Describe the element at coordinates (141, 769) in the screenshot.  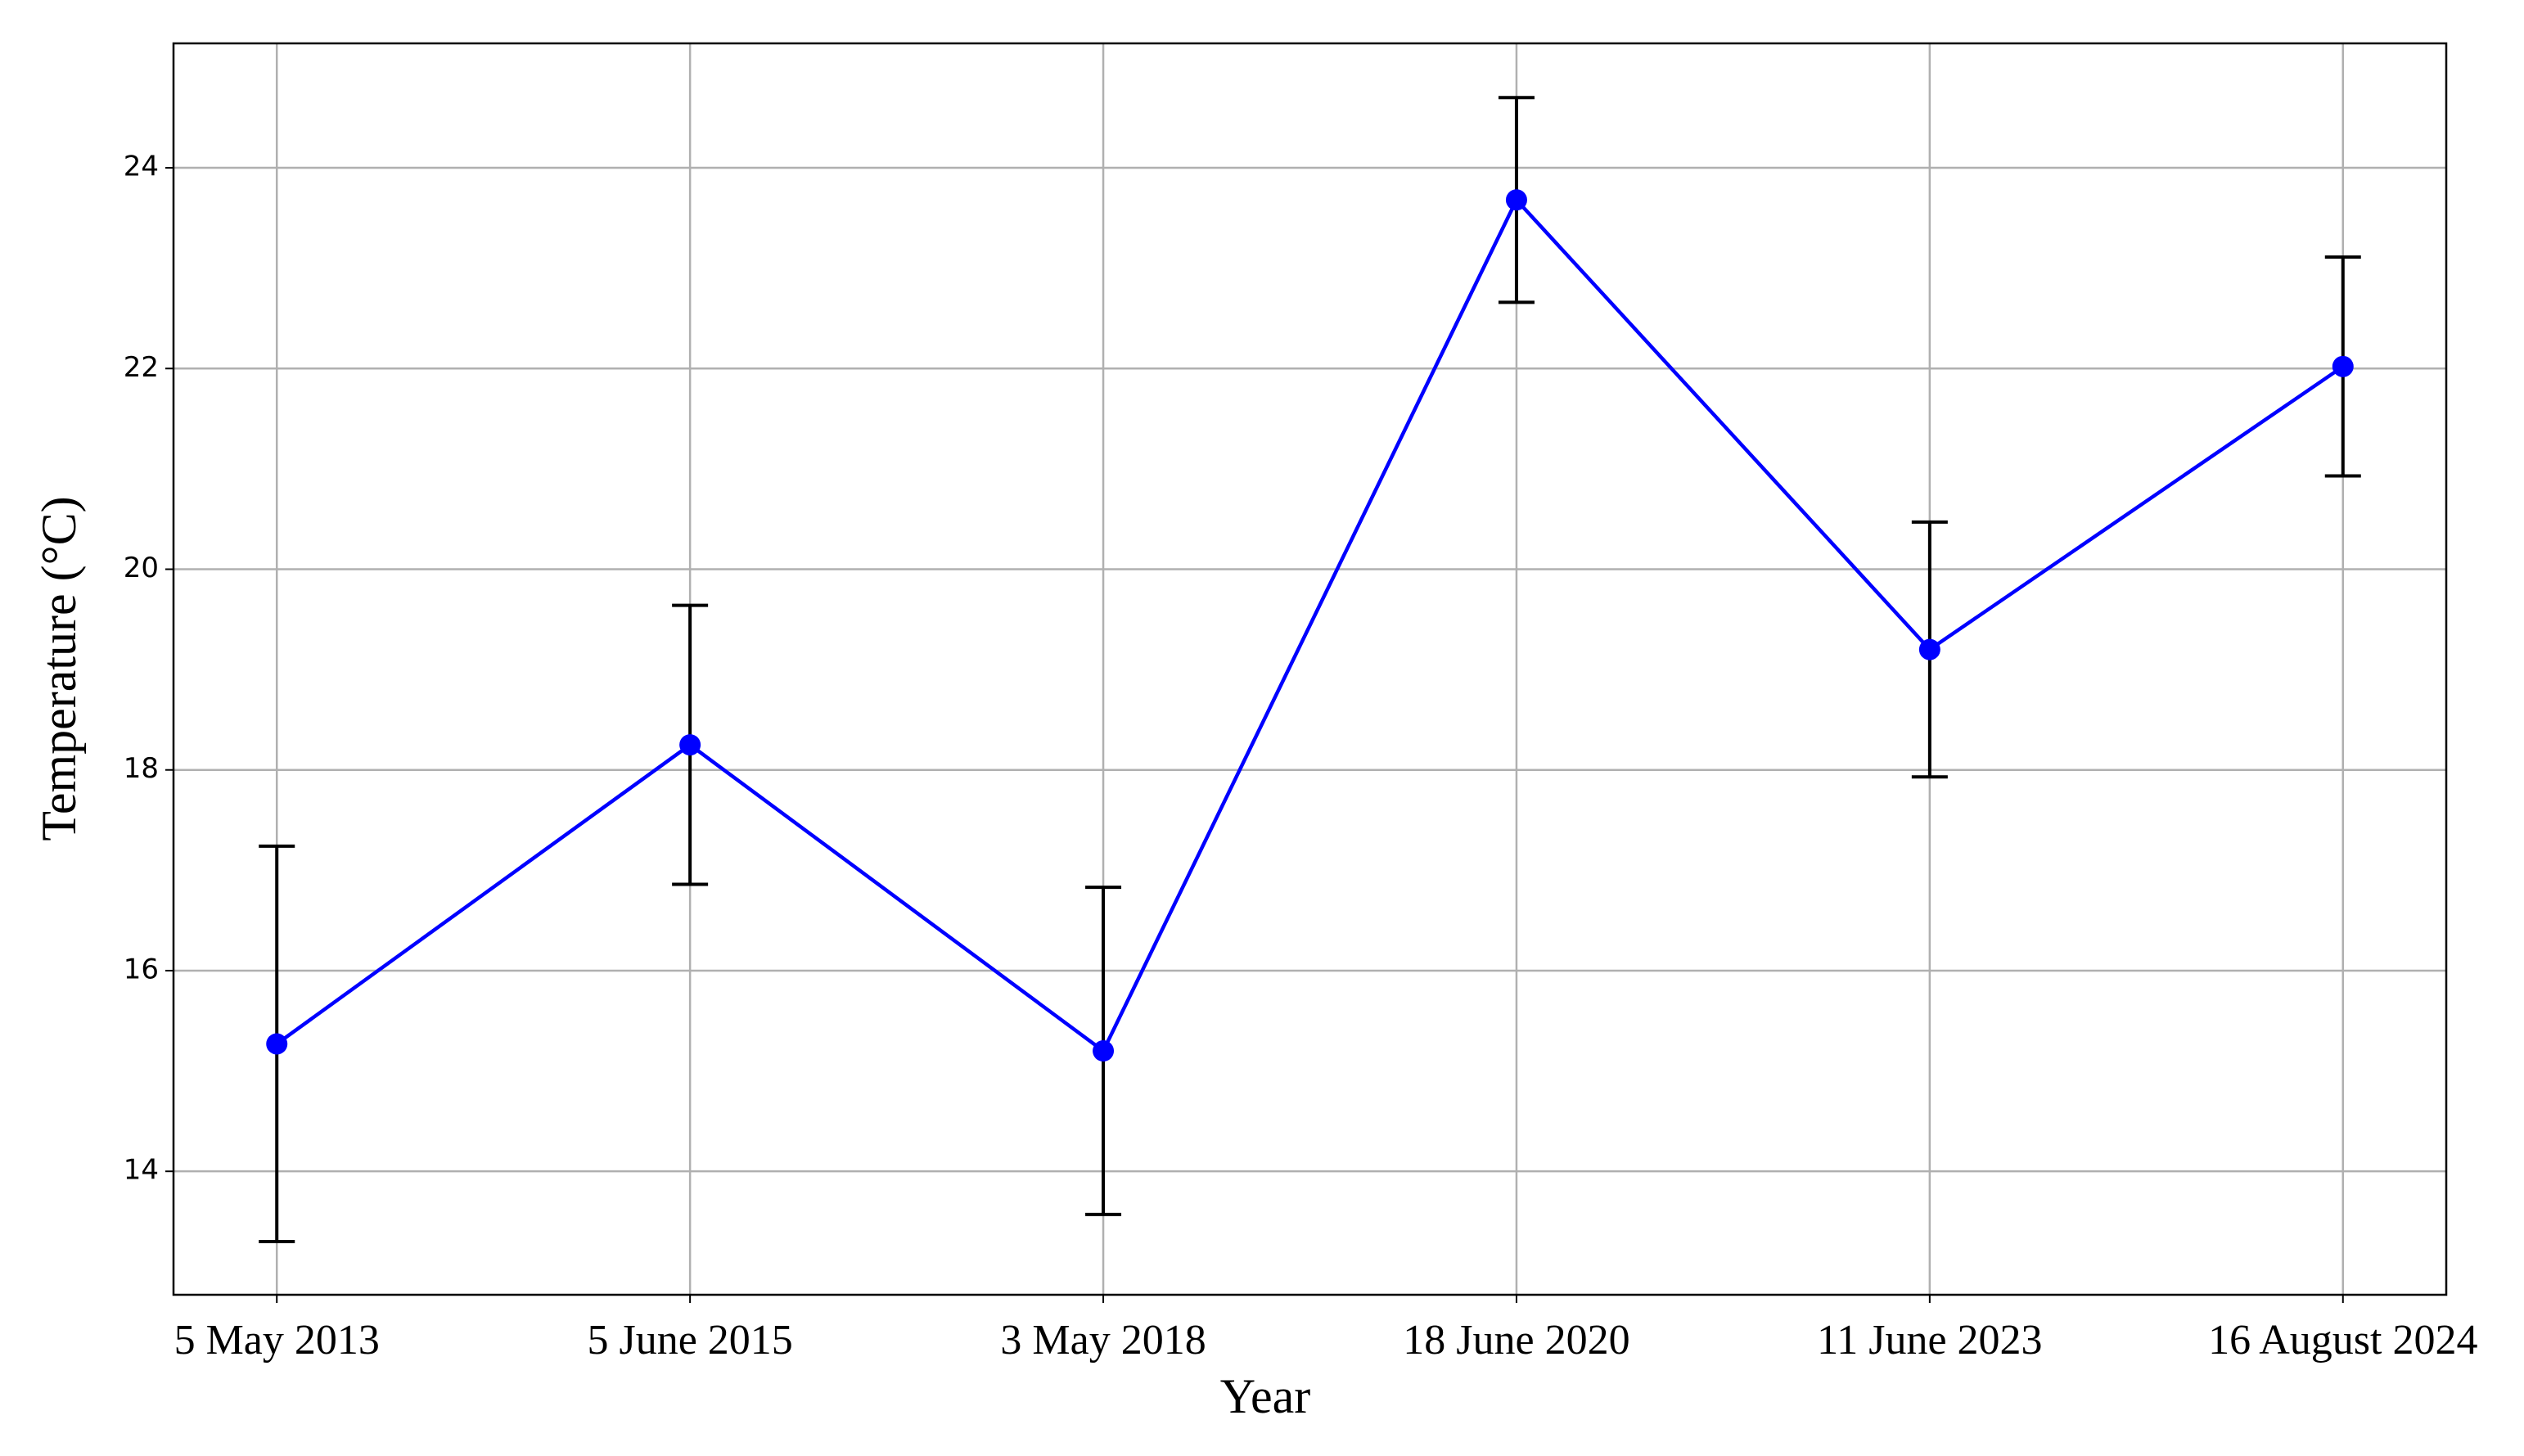
I see `y-tick-label: 18` at that location.